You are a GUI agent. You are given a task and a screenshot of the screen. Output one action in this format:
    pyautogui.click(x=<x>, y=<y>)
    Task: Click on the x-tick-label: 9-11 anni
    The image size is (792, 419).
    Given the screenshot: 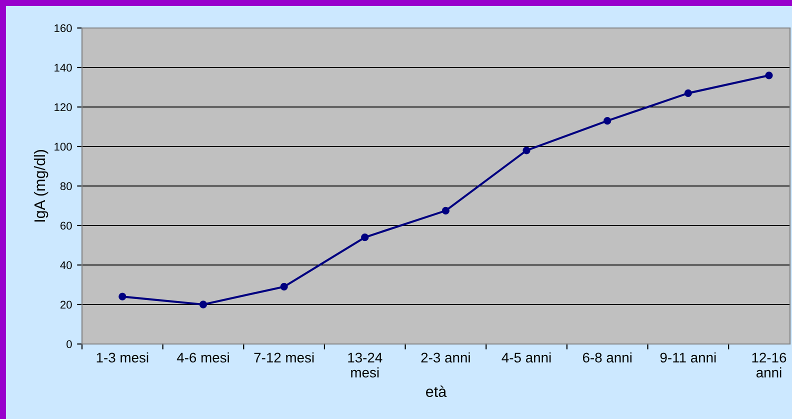 What is the action you would take?
    pyautogui.click(x=688, y=357)
    